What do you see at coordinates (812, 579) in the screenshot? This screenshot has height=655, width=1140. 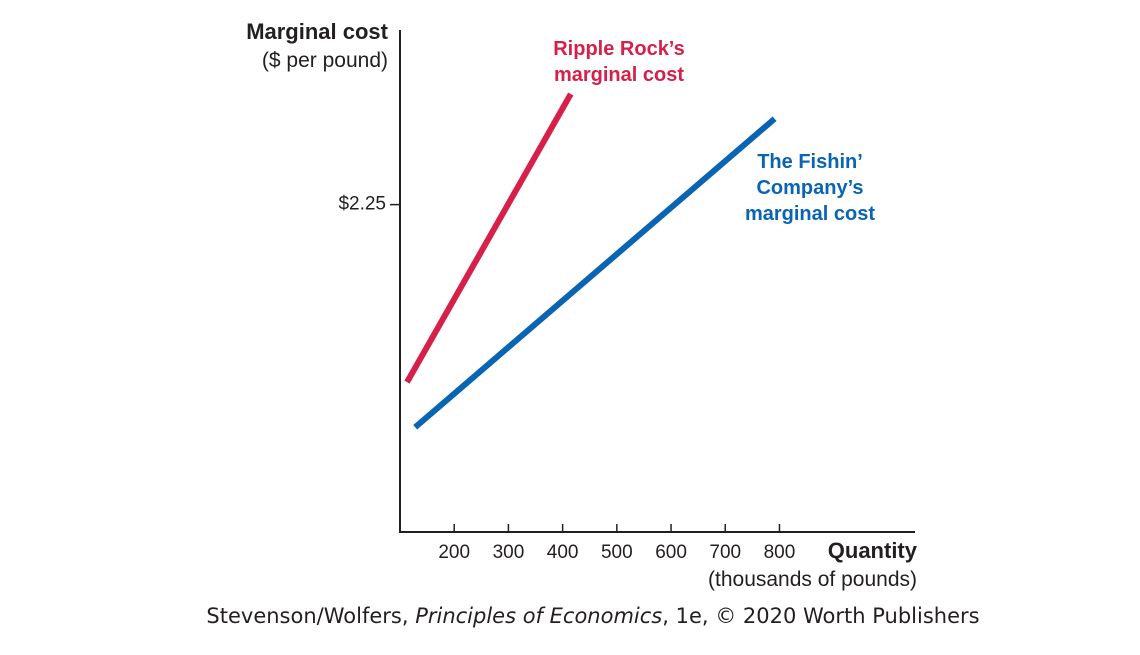 I see `x-label-unit: (thousands of pounds)` at bounding box center [812, 579].